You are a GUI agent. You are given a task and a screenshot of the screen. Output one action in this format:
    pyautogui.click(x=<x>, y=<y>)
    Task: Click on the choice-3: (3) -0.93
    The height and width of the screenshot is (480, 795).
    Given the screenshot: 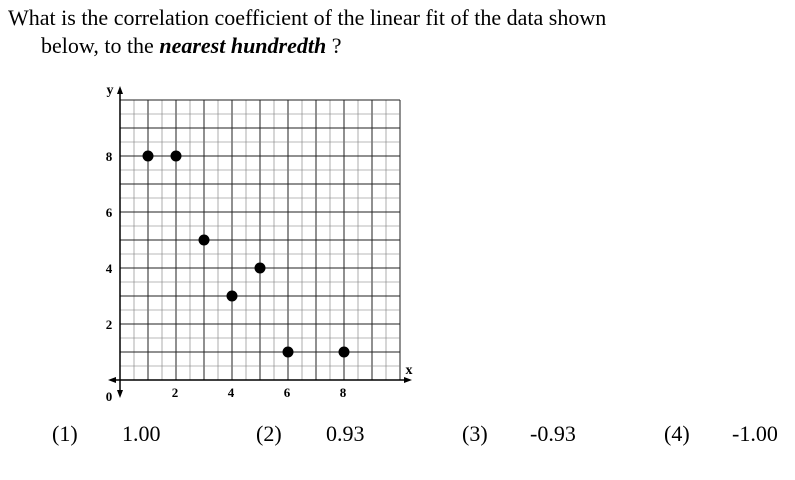 What is the action you would take?
    pyautogui.click(x=519, y=434)
    